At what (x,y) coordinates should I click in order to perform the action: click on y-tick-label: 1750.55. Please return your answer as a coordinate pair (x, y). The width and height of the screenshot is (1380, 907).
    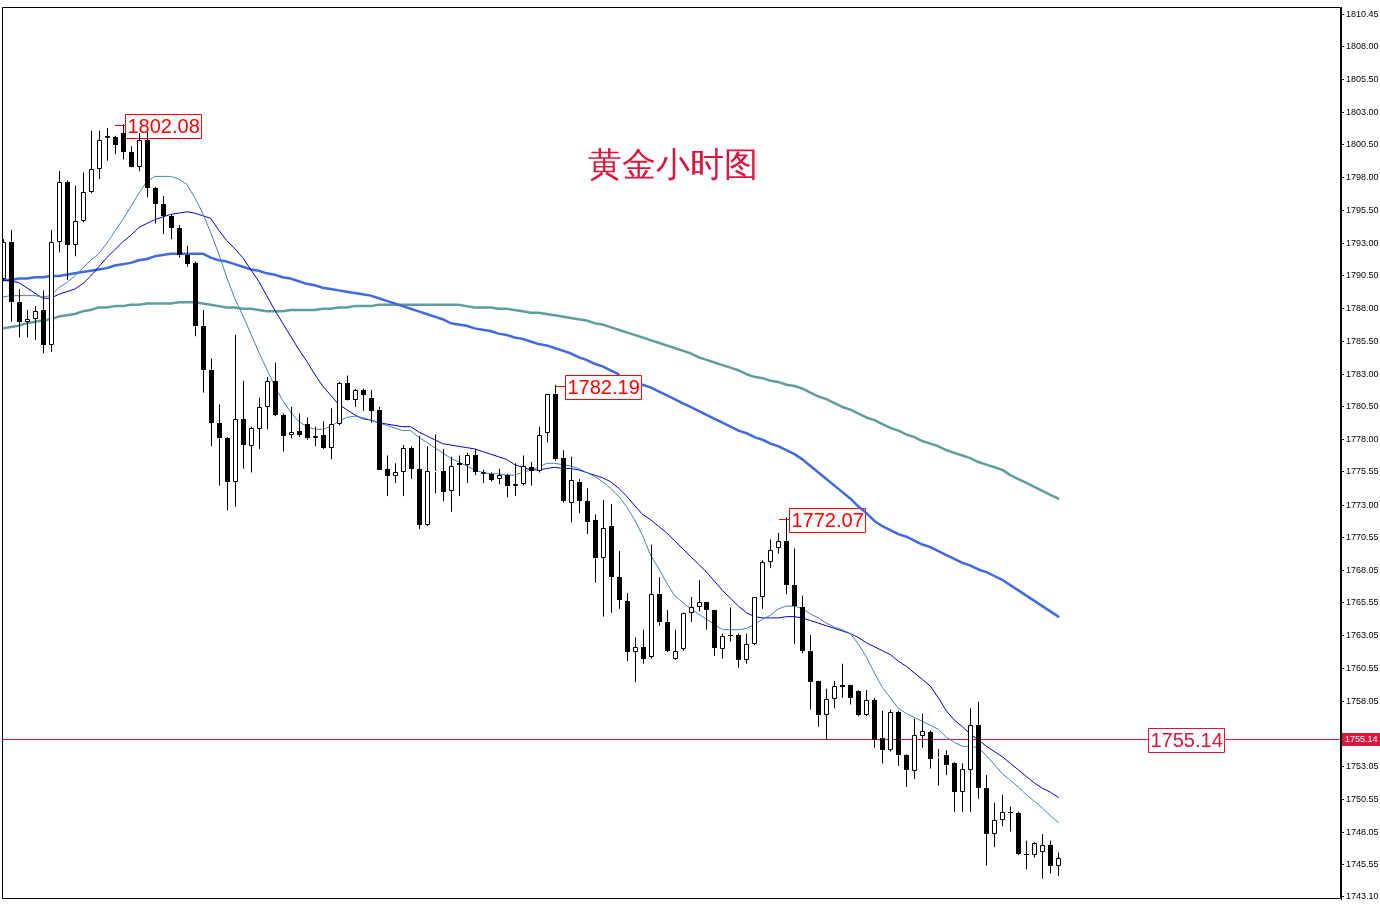
    Looking at the image, I should click on (1362, 798).